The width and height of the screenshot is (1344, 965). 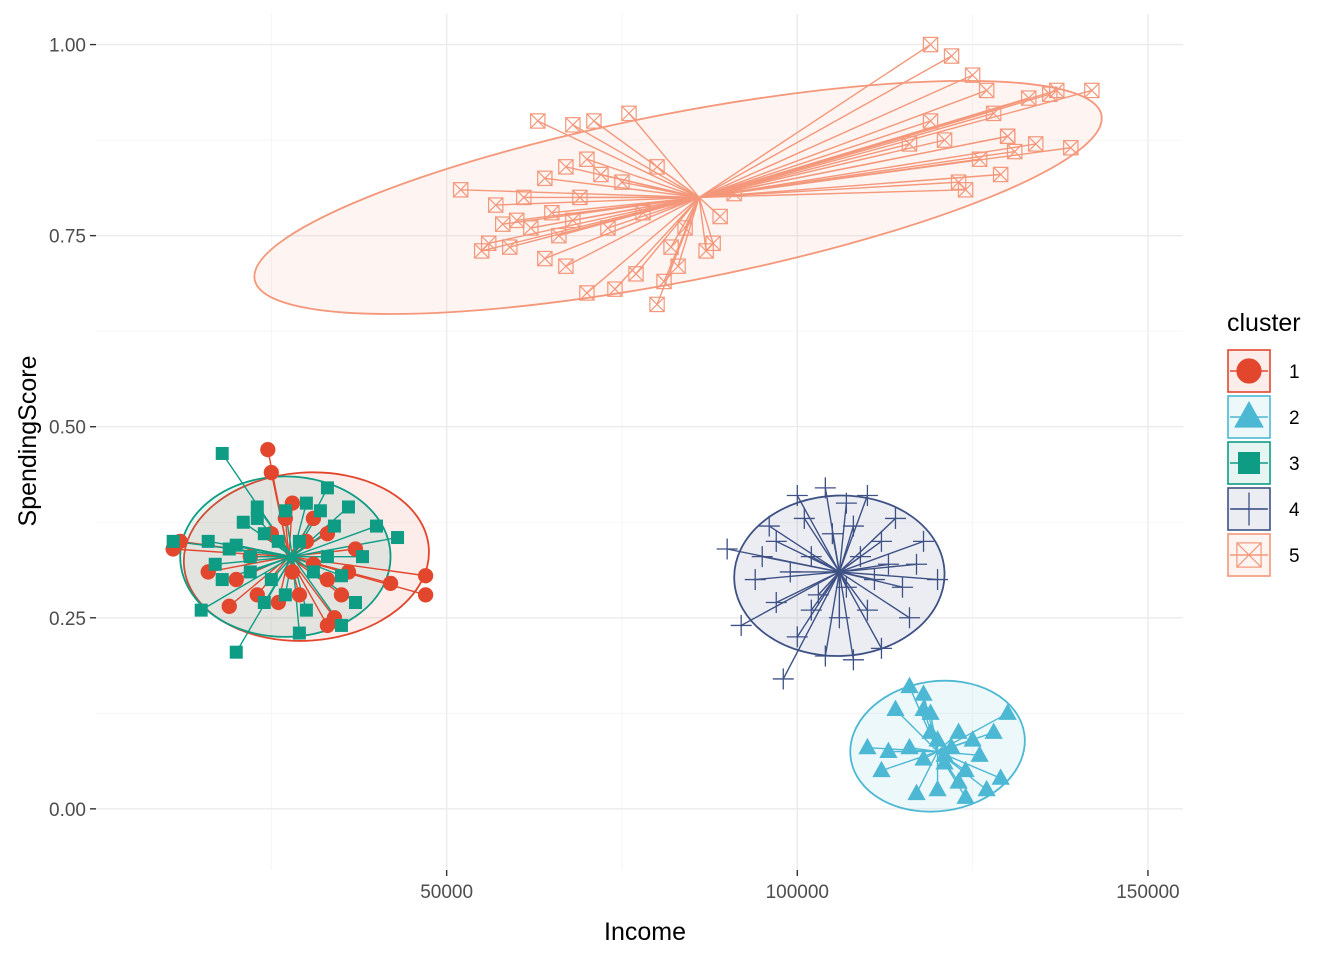 What do you see at coordinates (1147, 892) in the screenshot?
I see `x-tick-label: 150000` at bounding box center [1147, 892].